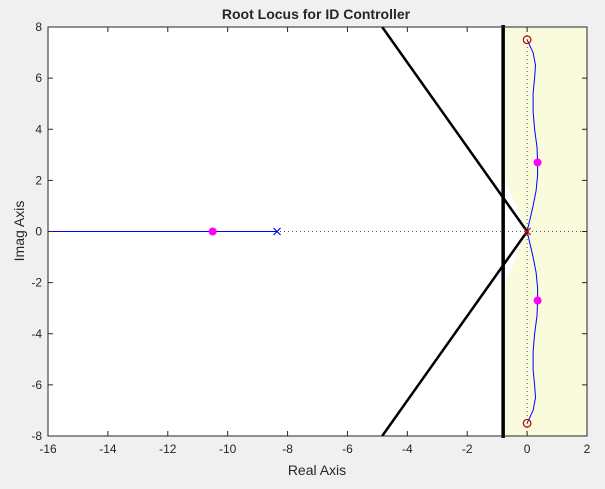  What do you see at coordinates (527, 449) in the screenshot?
I see `x-tick-label: 0` at bounding box center [527, 449].